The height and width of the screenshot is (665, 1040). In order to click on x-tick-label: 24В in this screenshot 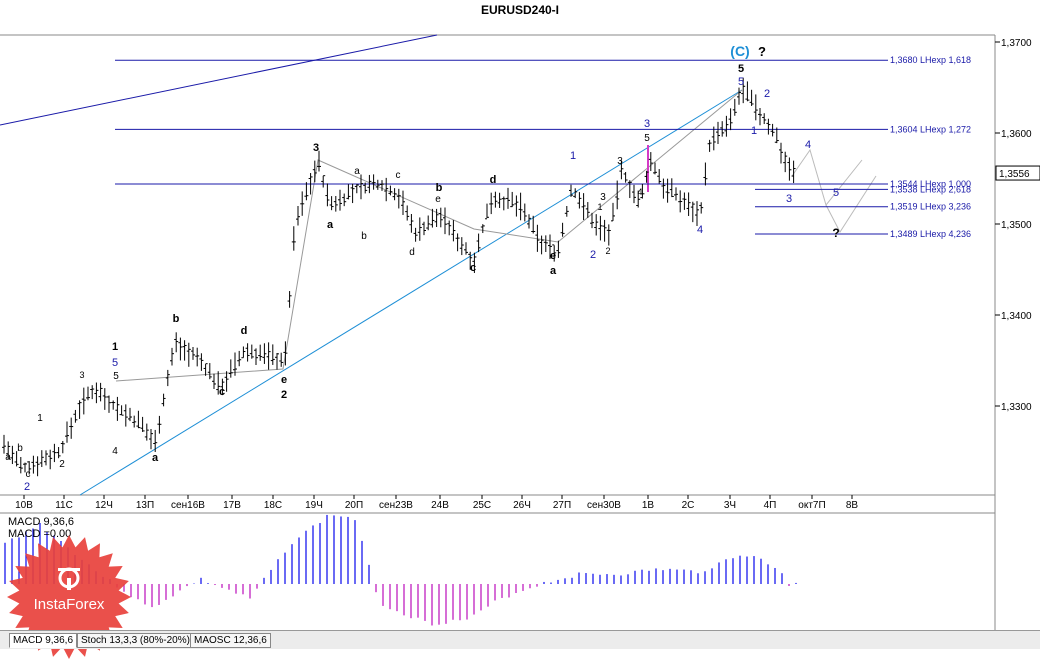, I will do `click(440, 505)`.